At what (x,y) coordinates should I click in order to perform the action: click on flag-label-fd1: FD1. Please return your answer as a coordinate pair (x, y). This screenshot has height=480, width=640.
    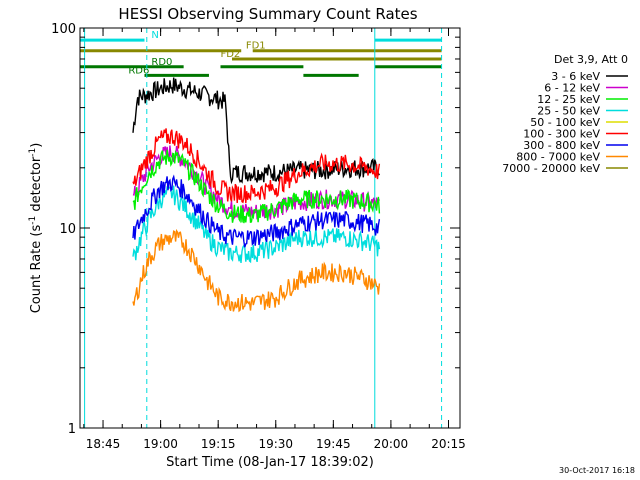
    Looking at the image, I should click on (256, 46).